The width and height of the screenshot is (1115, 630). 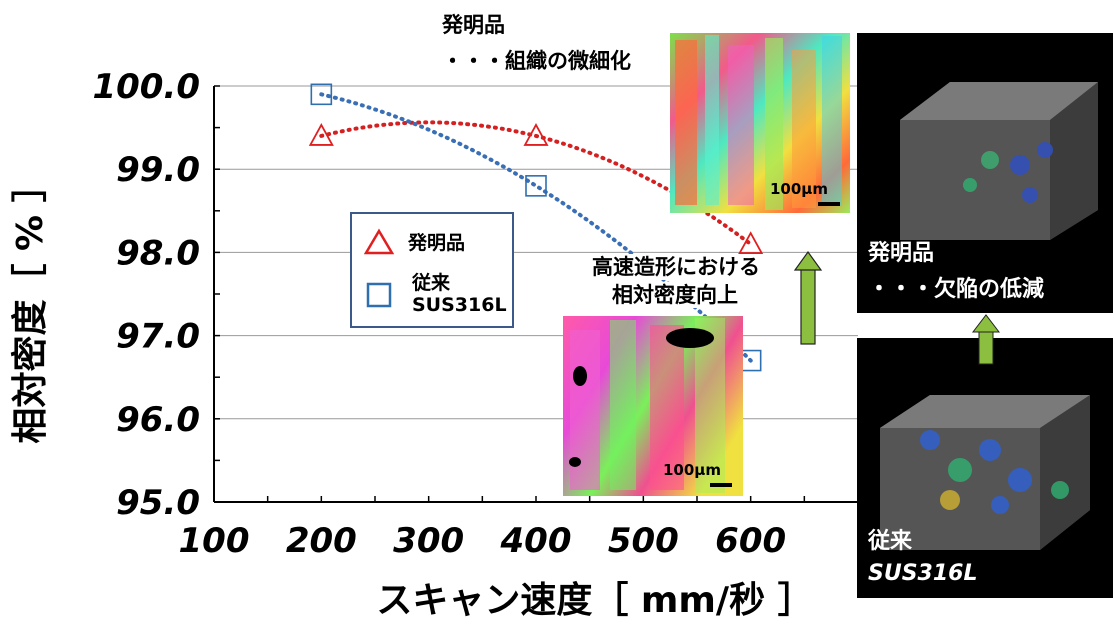 What do you see at coordinates (986, 339) in the screenshot?
I see `defect-reduction-arrow` at bounding box center [986, 339].